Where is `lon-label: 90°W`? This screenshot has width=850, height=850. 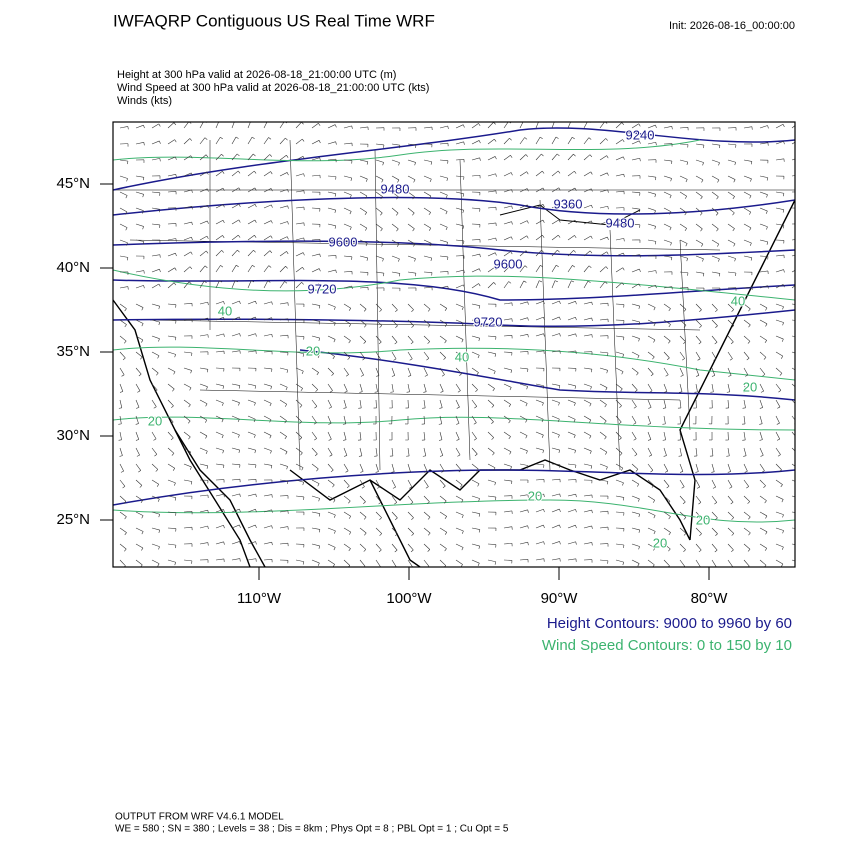
lon-label: 90°W is located at coordinates (560, 598).